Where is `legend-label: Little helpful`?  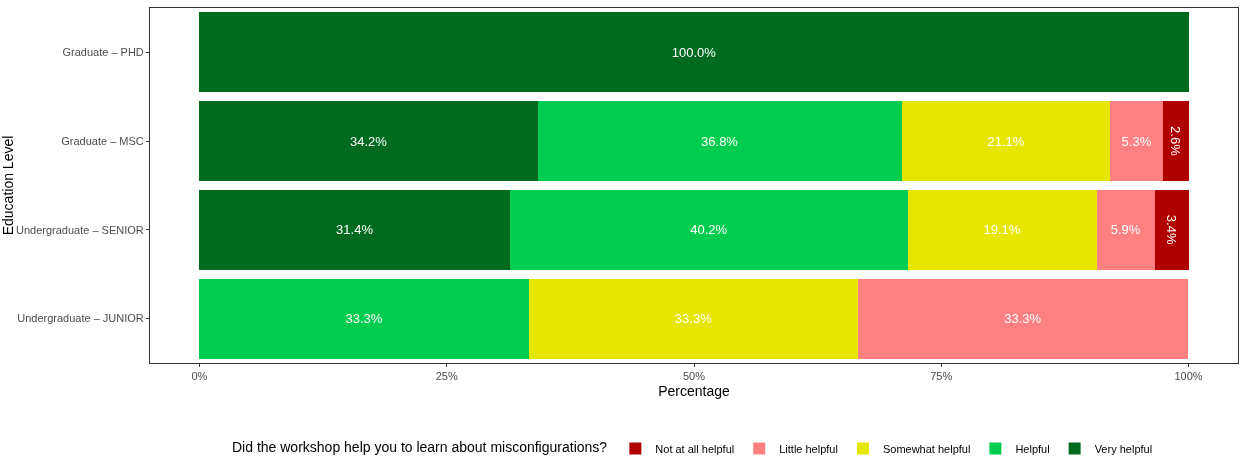 legend-label: Little helpful is located at coordinates (808, 448).